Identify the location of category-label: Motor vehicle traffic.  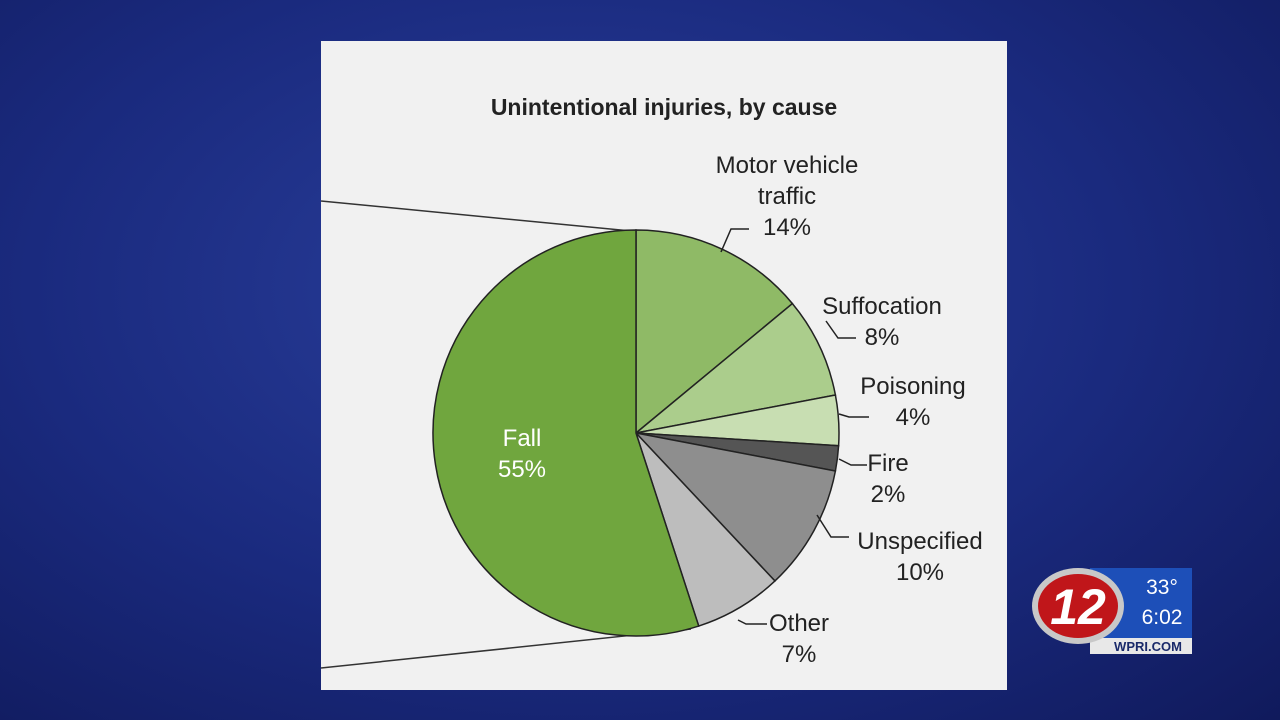
(787, 181).